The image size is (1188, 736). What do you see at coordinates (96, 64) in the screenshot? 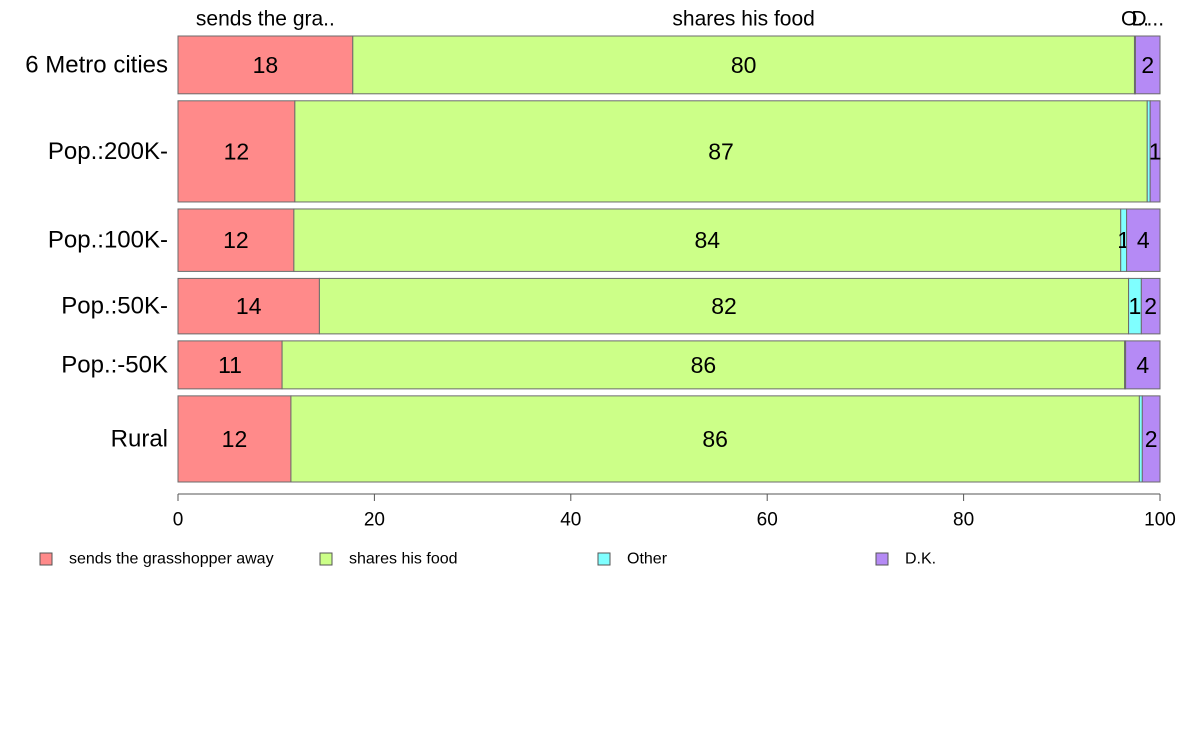
I see `row-label: 6 Metro cities` at bounding box center [96, 64].